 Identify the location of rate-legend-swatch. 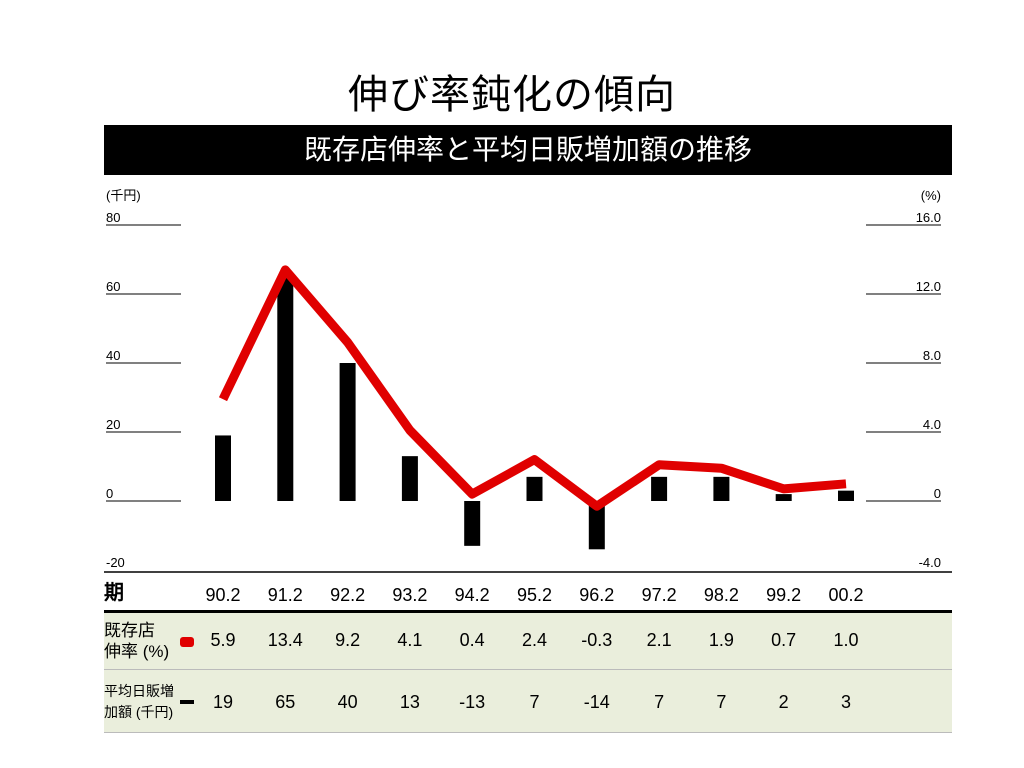
(187, 642).